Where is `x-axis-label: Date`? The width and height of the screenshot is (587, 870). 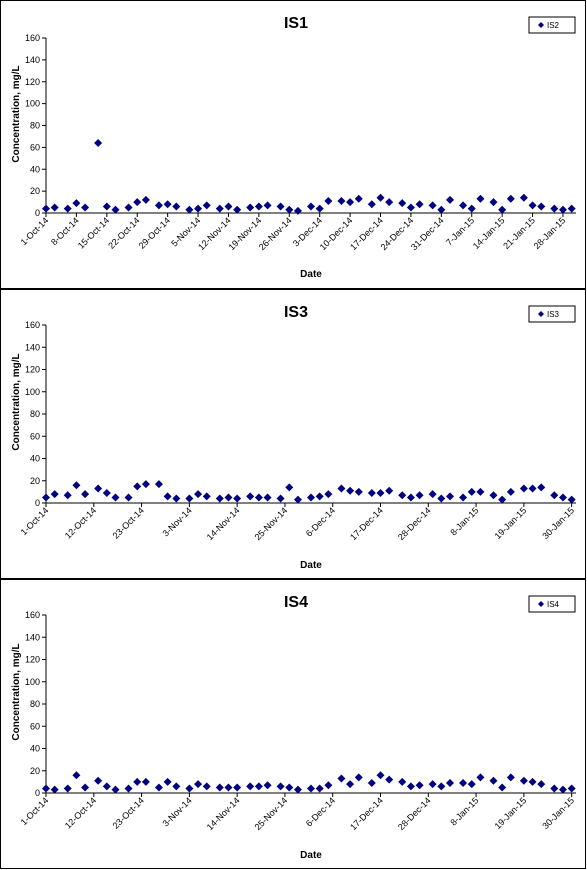
x-axis-label: Date is located at coordinates (311, 565).